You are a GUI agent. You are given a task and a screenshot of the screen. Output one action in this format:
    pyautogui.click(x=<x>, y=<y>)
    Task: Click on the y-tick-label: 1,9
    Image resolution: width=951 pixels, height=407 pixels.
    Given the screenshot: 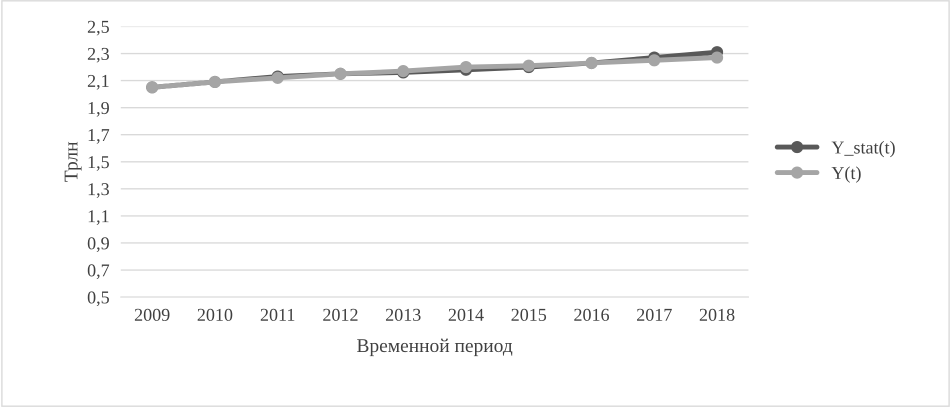 What is the action you would take?
    pyautogui.click(x=98, y=109)
    